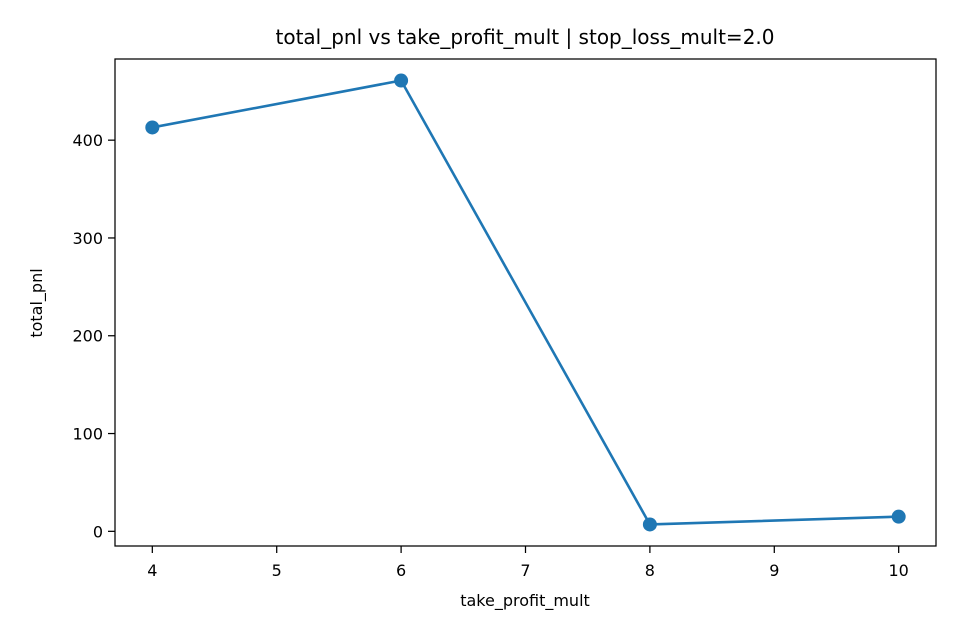  Describe the element at coordinates (87, 336) in the screenshot. I see `y-tick-label: 200` at that location.